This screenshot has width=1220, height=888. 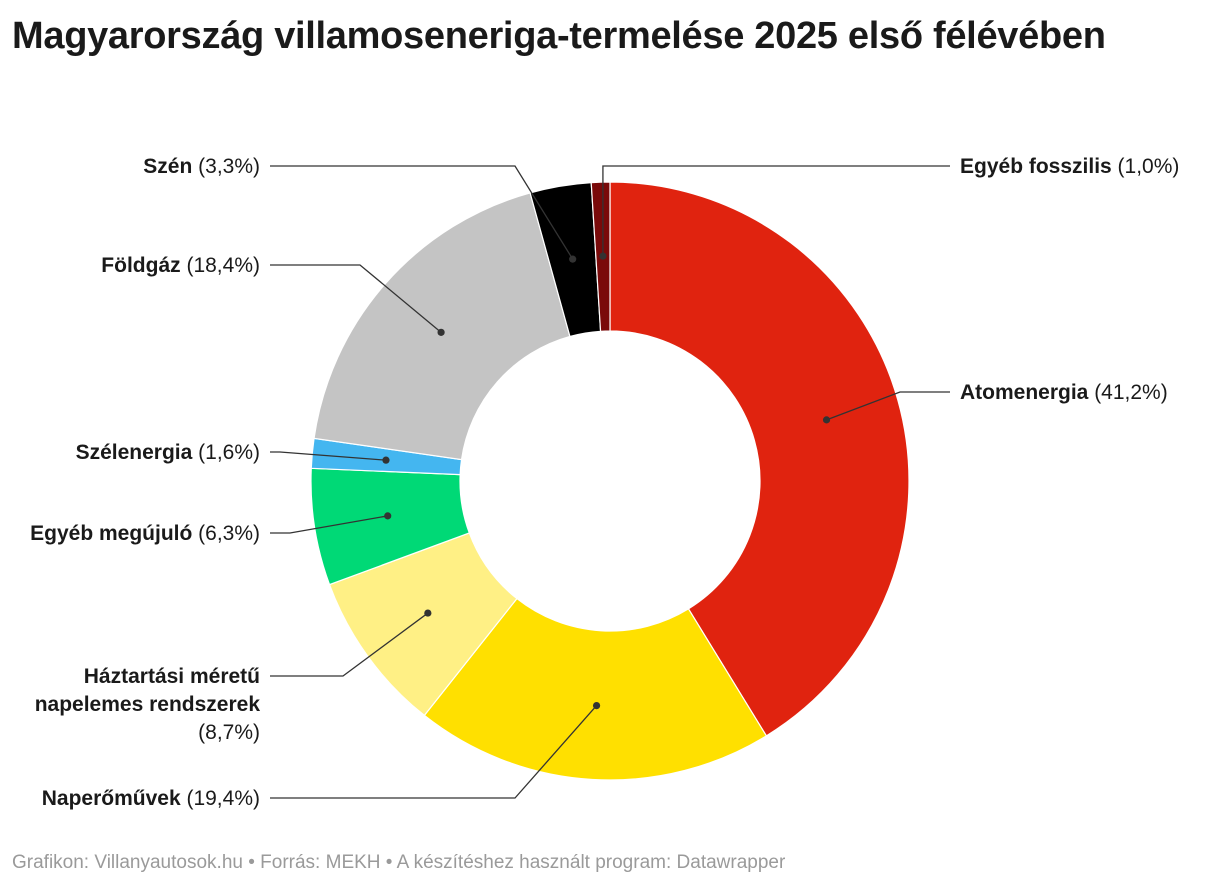 I want to click on leader-line-foldgaz, so click(x=356, y=298).